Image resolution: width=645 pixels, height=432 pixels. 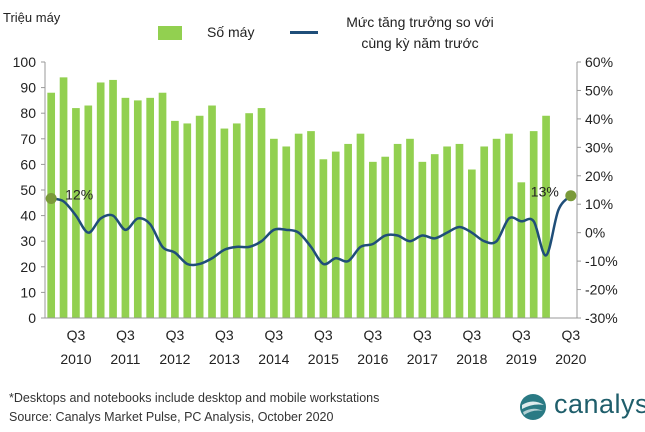 What do you see at coordinates (601, 261) in the screenshot?
I see `right-tick-label: -10%` at bounding box center [601, 261].